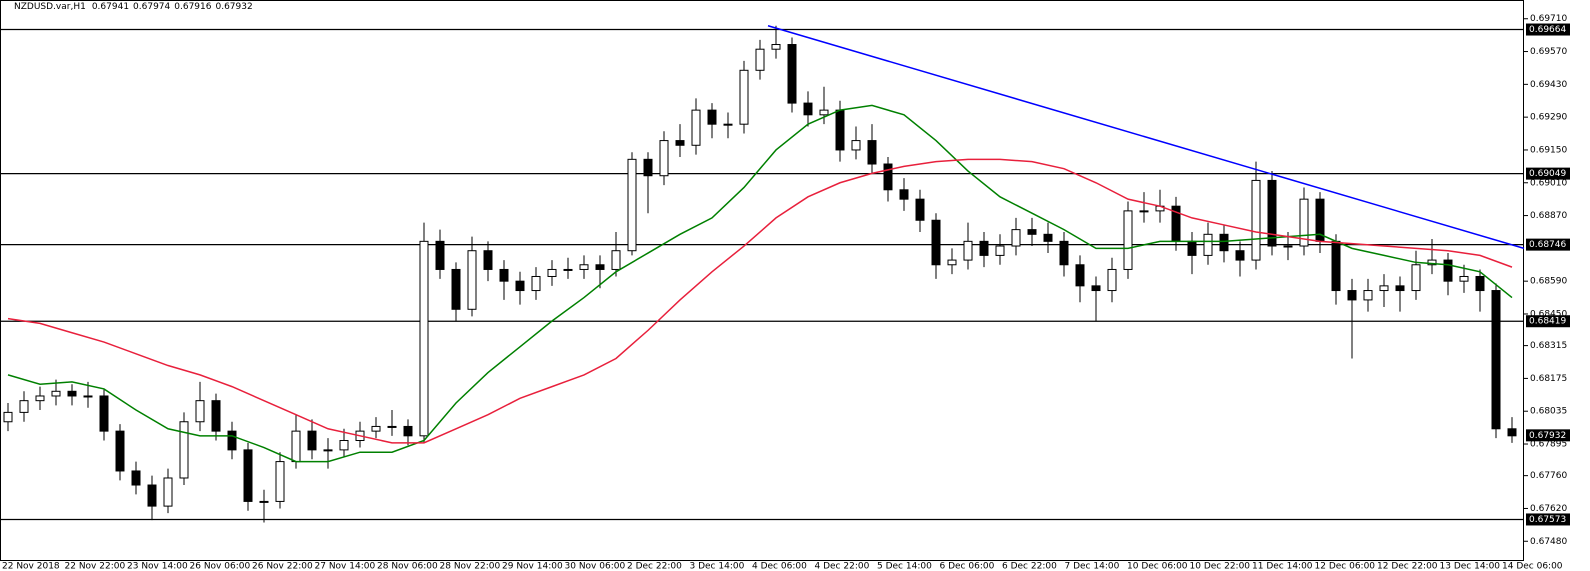  What do you see at coordinates (967, 566) in the screenshot?
I see `x-tick-label: 6 Dec 06:00` at bounding box center [967, 566].